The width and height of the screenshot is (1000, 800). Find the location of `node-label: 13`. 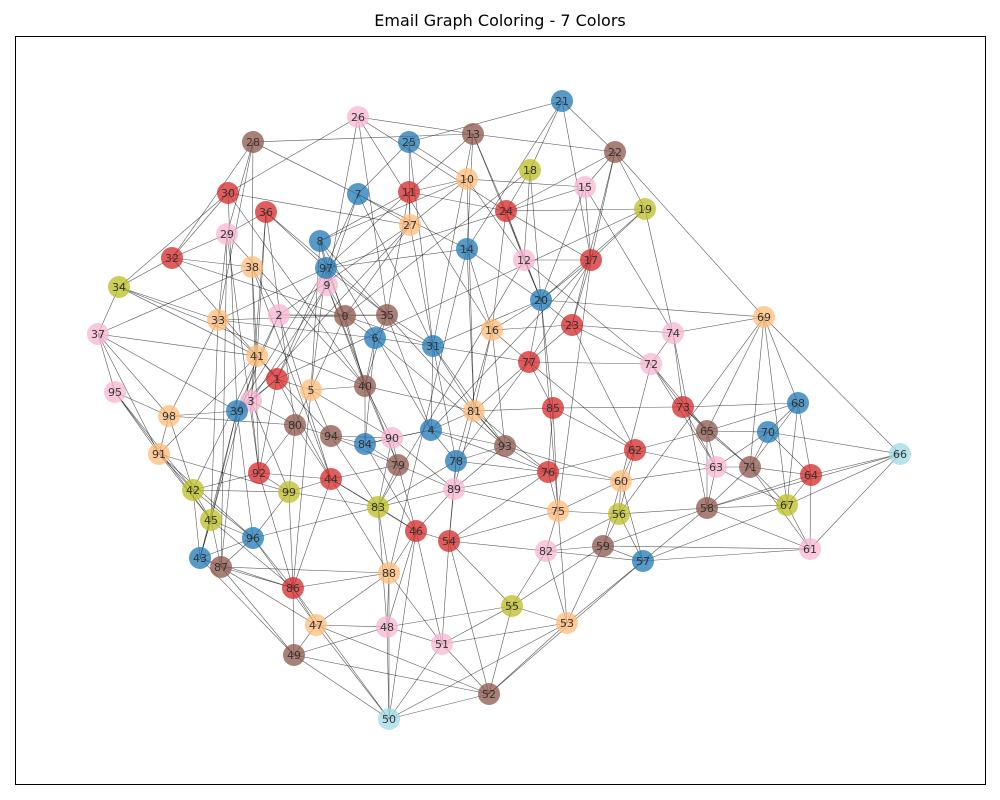

node-label: 13 is located at coordinates (473, 134).